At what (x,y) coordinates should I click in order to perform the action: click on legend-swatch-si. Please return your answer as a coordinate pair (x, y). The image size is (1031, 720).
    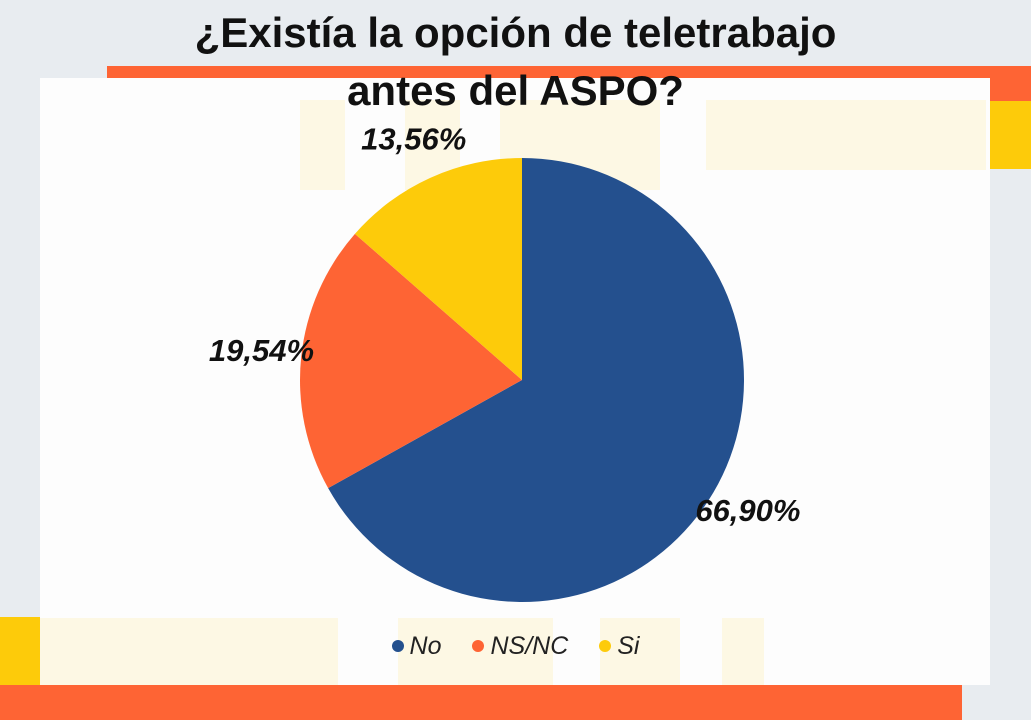
    Looking at the image, I should click on (605, 646).